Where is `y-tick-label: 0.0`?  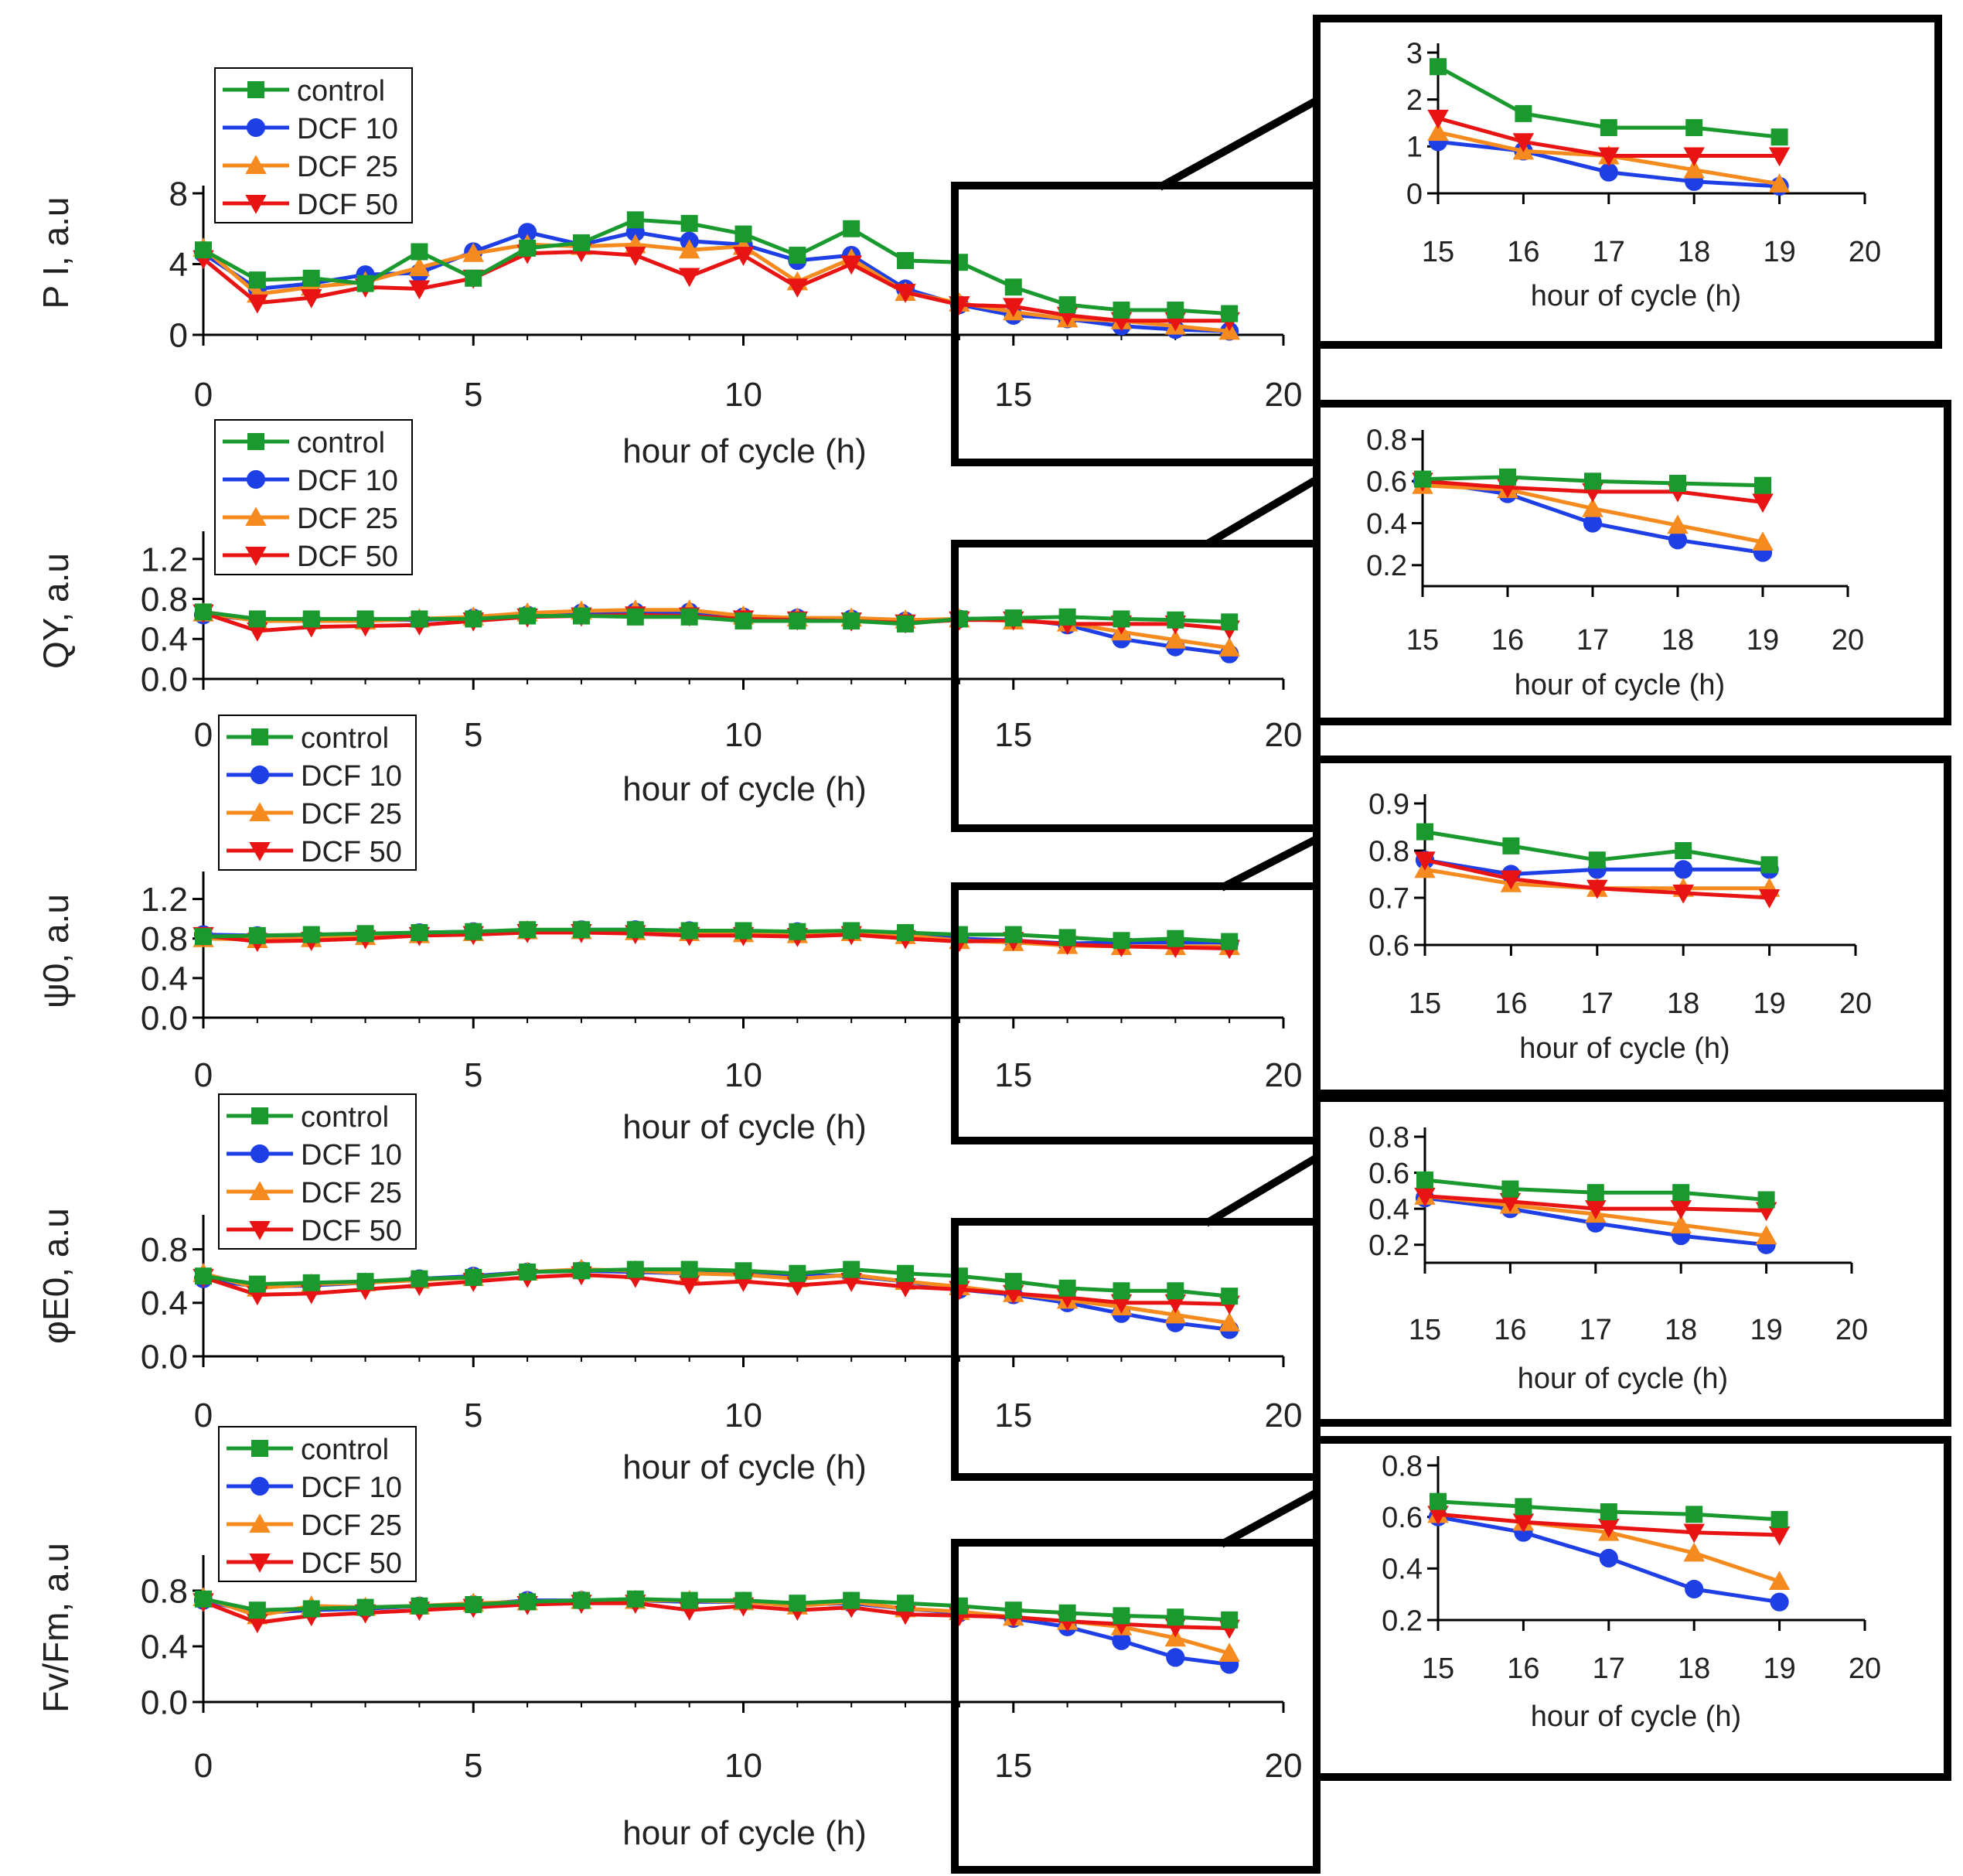 y-tick-label: 0.0 is located at coordinates (164, 679).